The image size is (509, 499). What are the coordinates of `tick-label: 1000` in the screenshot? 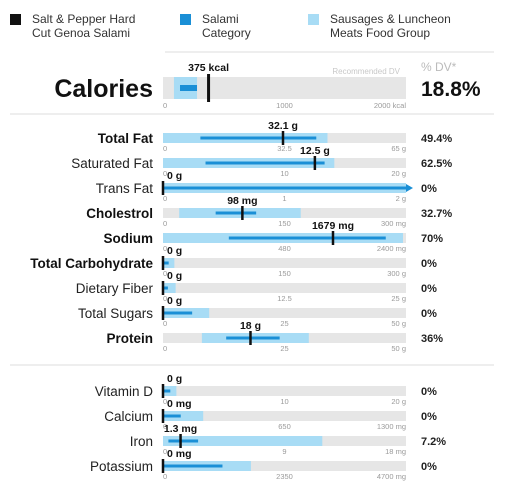 It's located at (284, 105).